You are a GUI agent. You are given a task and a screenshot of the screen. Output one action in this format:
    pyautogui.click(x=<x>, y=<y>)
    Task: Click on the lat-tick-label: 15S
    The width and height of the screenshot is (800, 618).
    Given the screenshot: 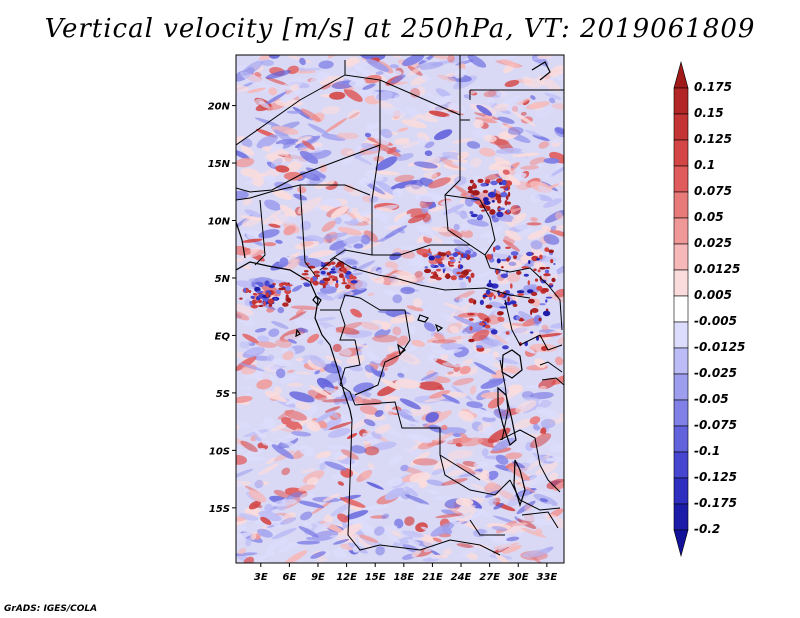 What is the action you would take?
    pyautogui.click(x=219, y=509)
    